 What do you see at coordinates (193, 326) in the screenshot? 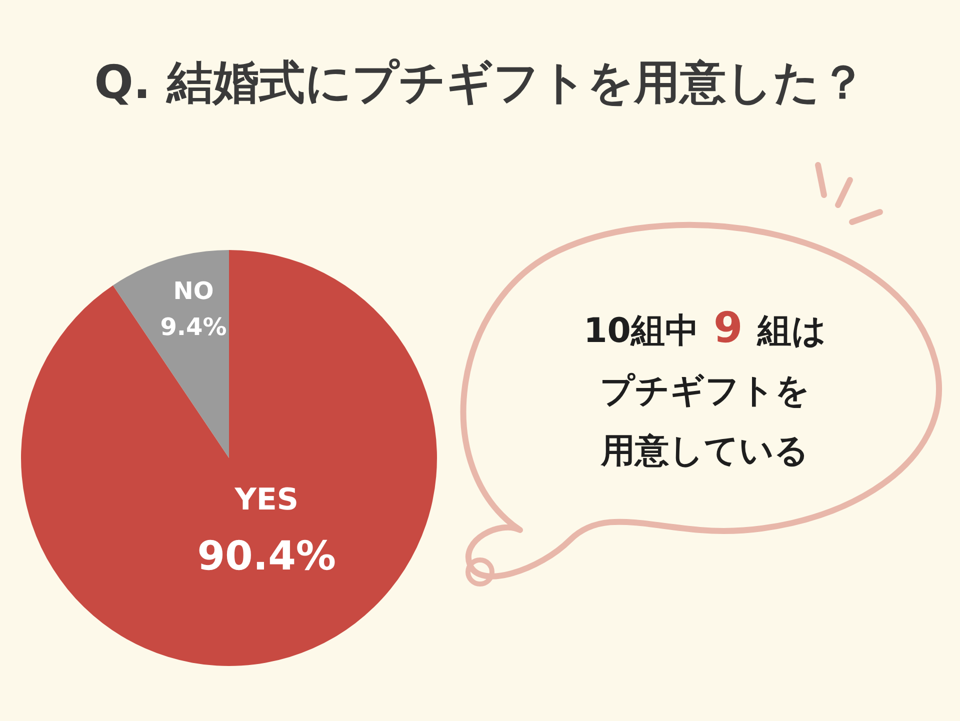
I see `data-label: 9.4%` at bounding box center [193, 326].